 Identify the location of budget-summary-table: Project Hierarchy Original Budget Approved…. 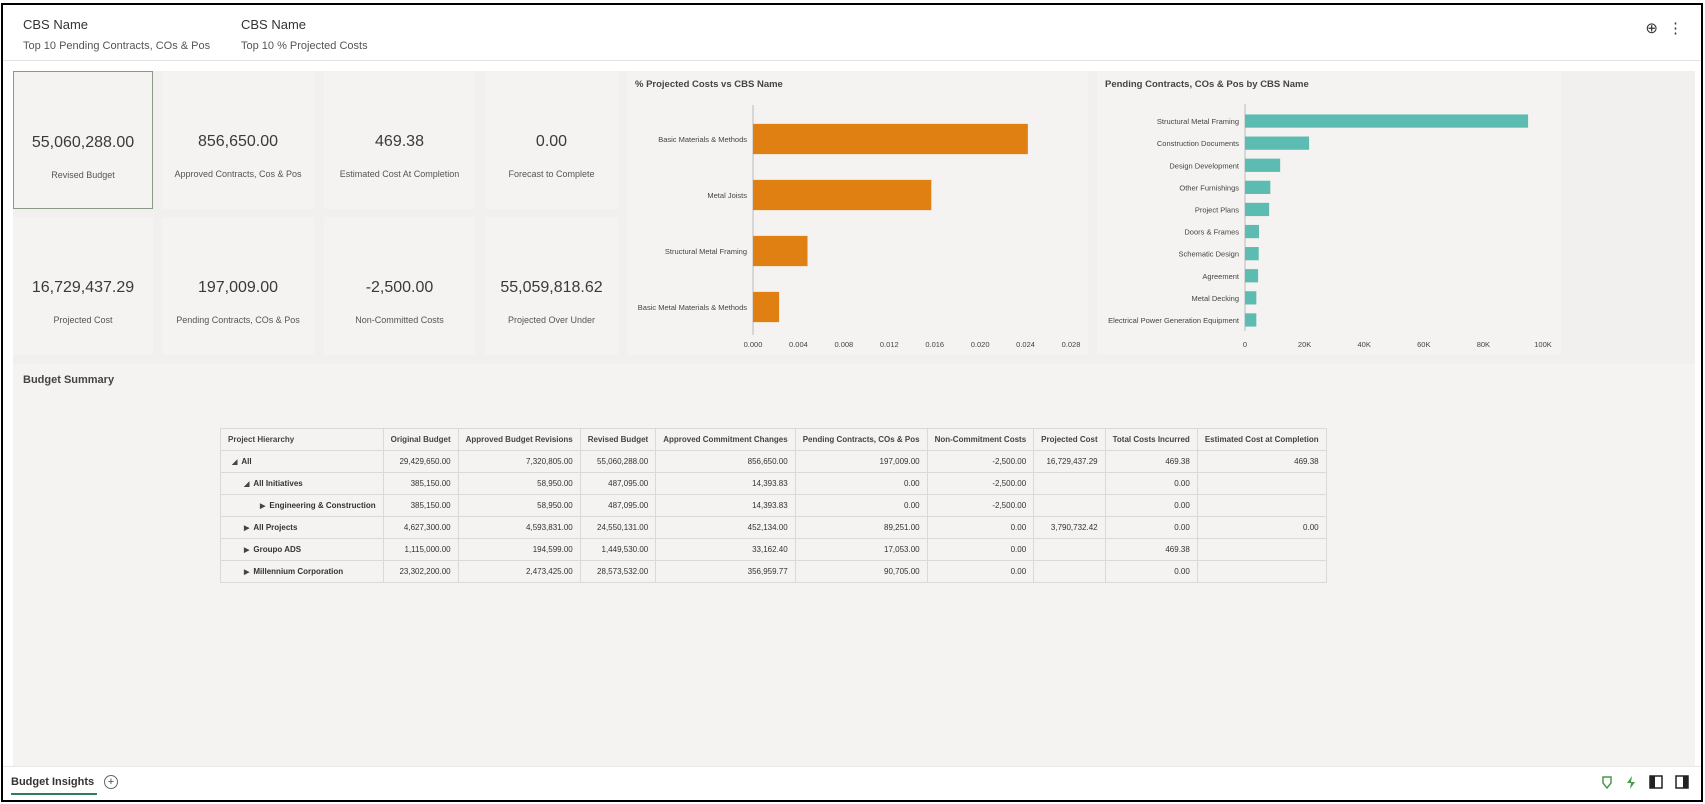
(773, 505).